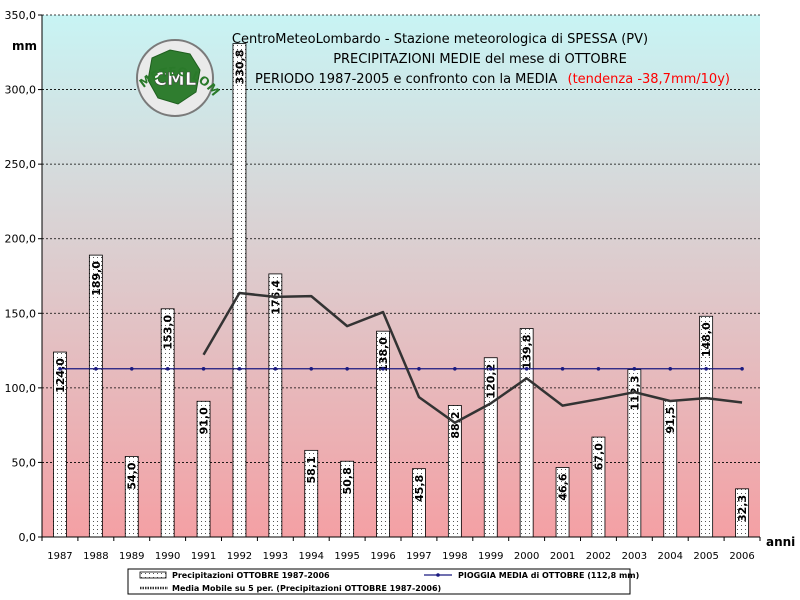 This screenshot has height=600, width=800. What do you see at coordinates (167, 556) in the screenshot?
I see `x-tick-label: 1990` at bounding box center [167, 556].